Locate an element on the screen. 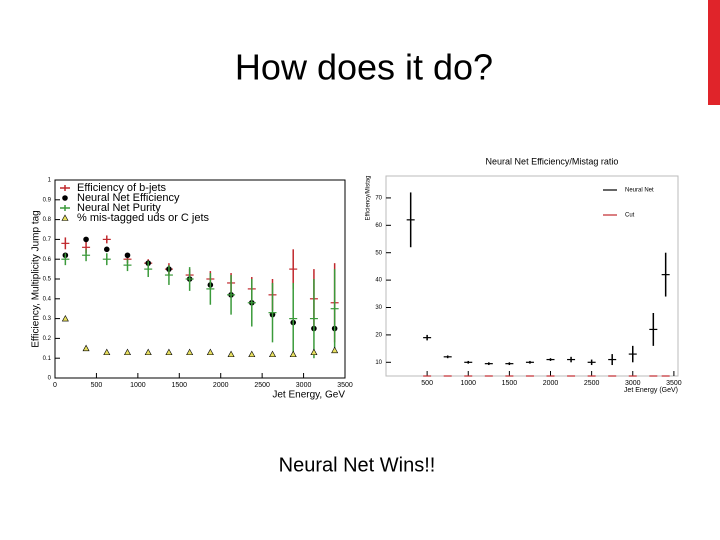 The height and width of the screenshot is (540, 720). y-tick-label: 0.3 is located at coordinates (47, 319).